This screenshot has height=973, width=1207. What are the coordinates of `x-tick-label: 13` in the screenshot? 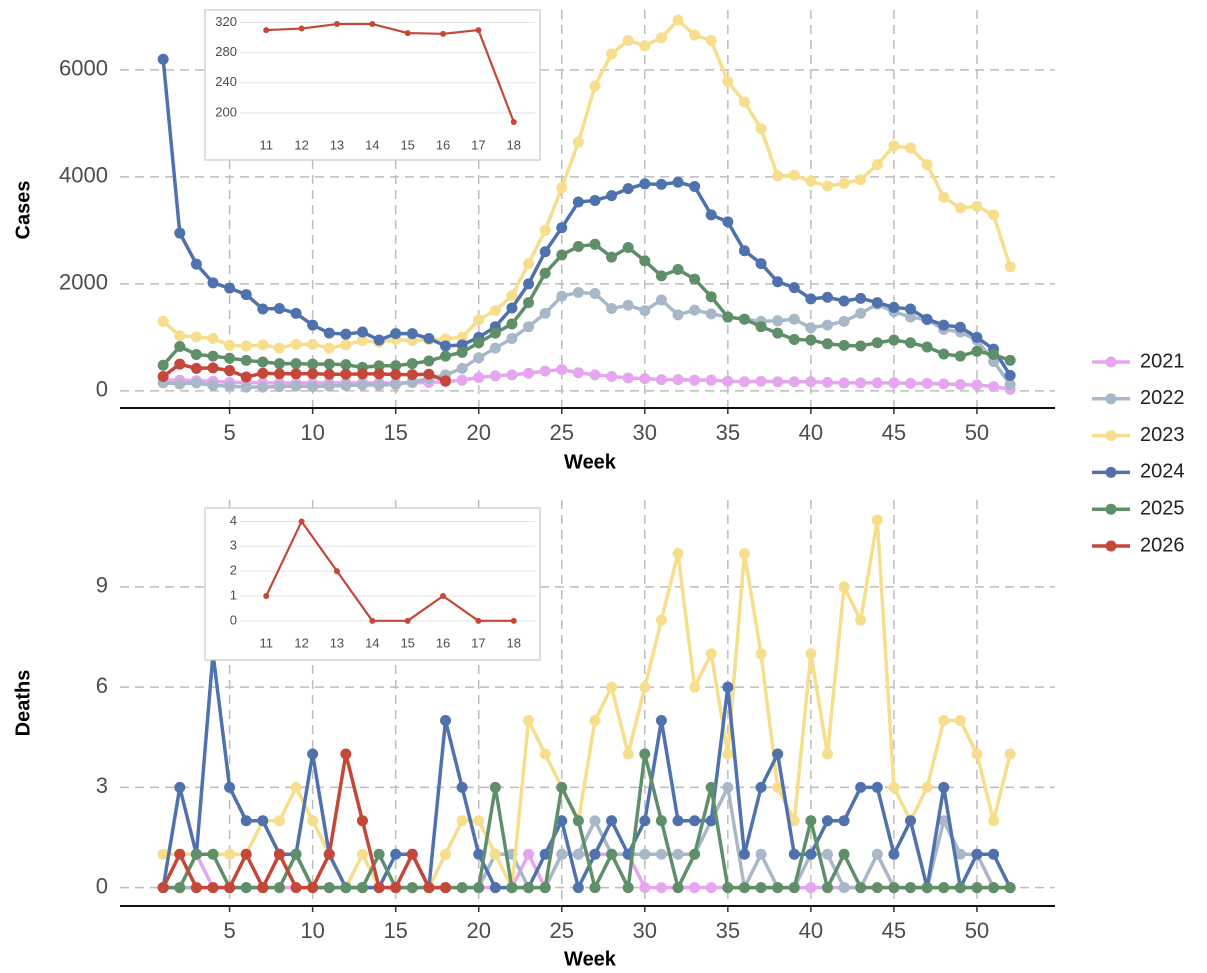 It's located at (337, 642).